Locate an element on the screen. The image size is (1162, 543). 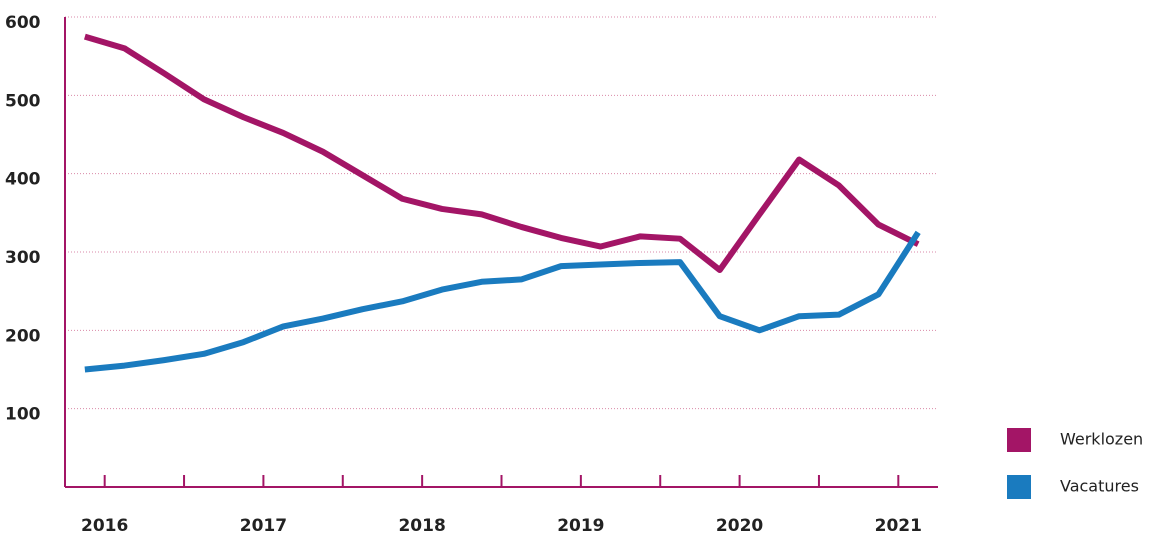
y-tick-label: 500 is located at coordinates (23, 101).